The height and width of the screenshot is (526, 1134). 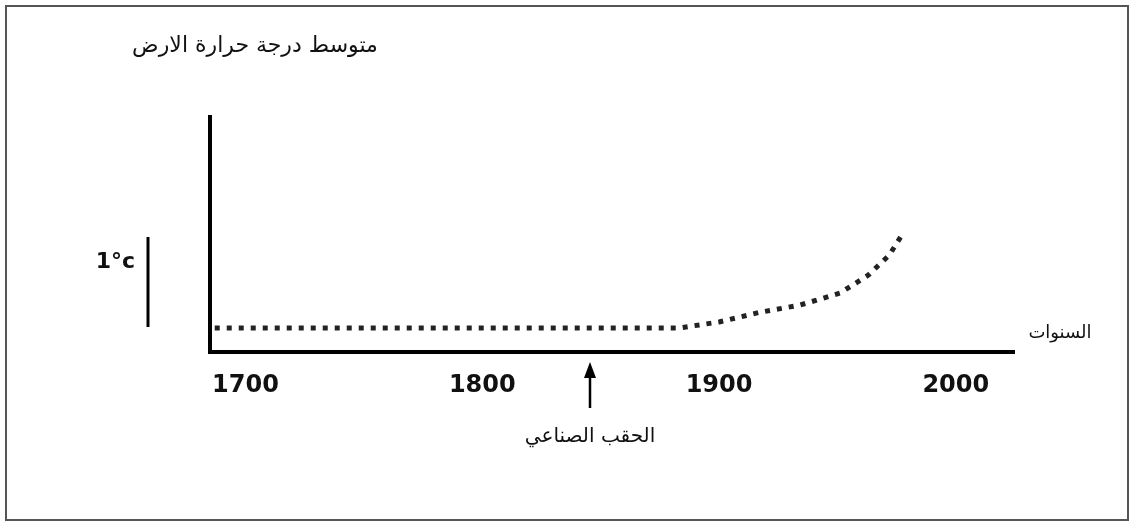 What do you see at coordinates (719, 384) in the screenshot?
I see `x-tick-label: 1900` at bounding box center [719, 384].